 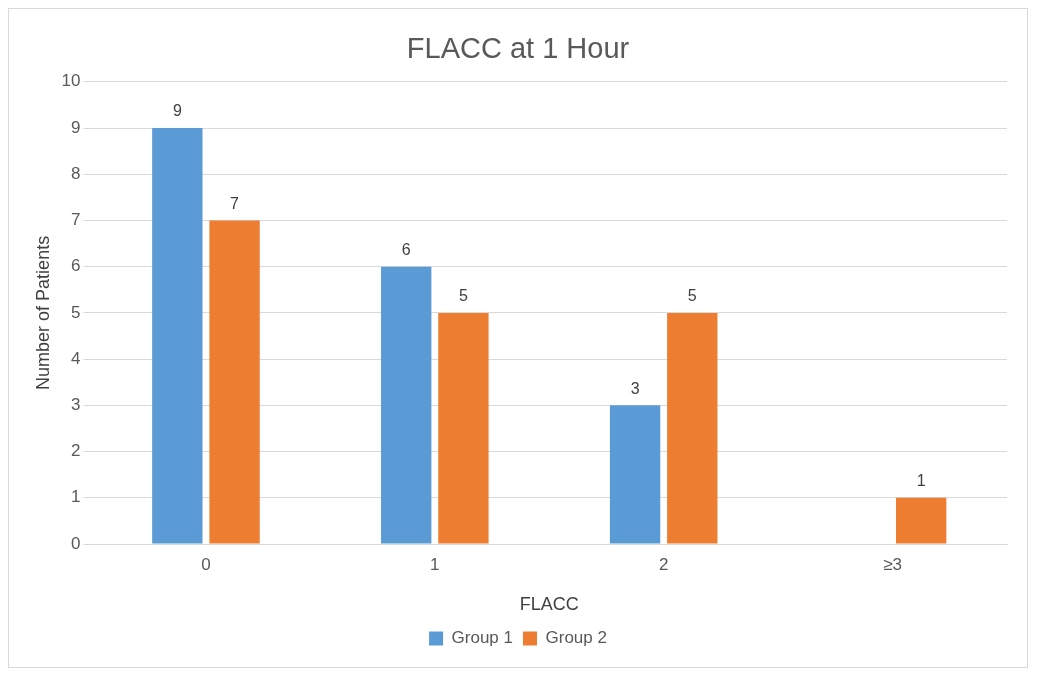 What do you see at coordinates (76, 312) in the screenshot?
I see `y-tick-label: 5` at bounding box center [76, 312].